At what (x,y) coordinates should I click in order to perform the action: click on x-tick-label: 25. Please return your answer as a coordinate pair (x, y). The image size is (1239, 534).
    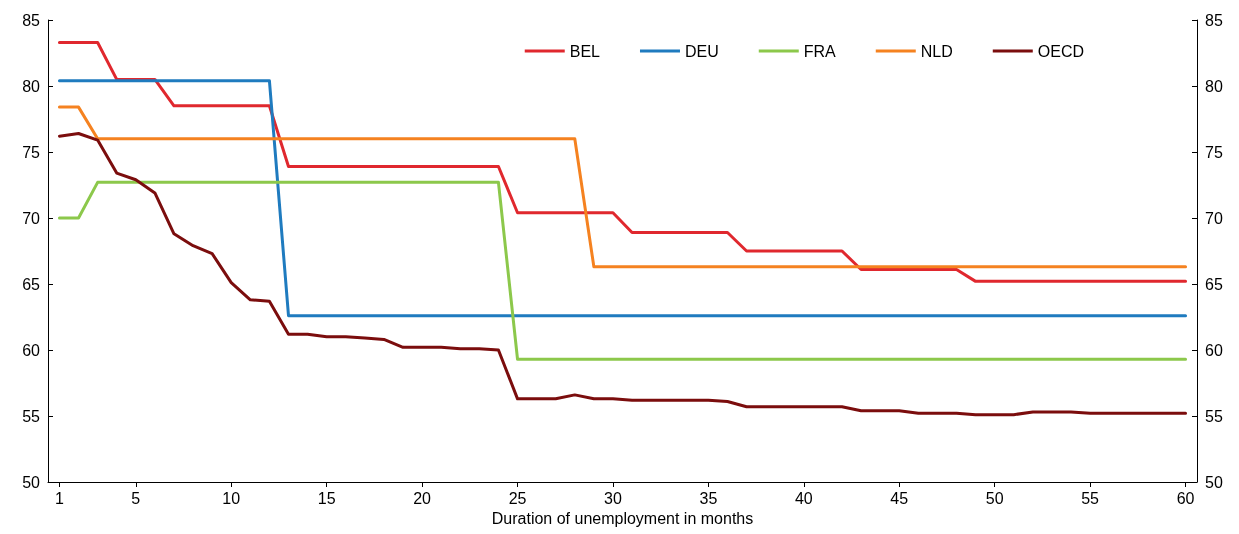
    Looking at the image, I should click on (517, 498).